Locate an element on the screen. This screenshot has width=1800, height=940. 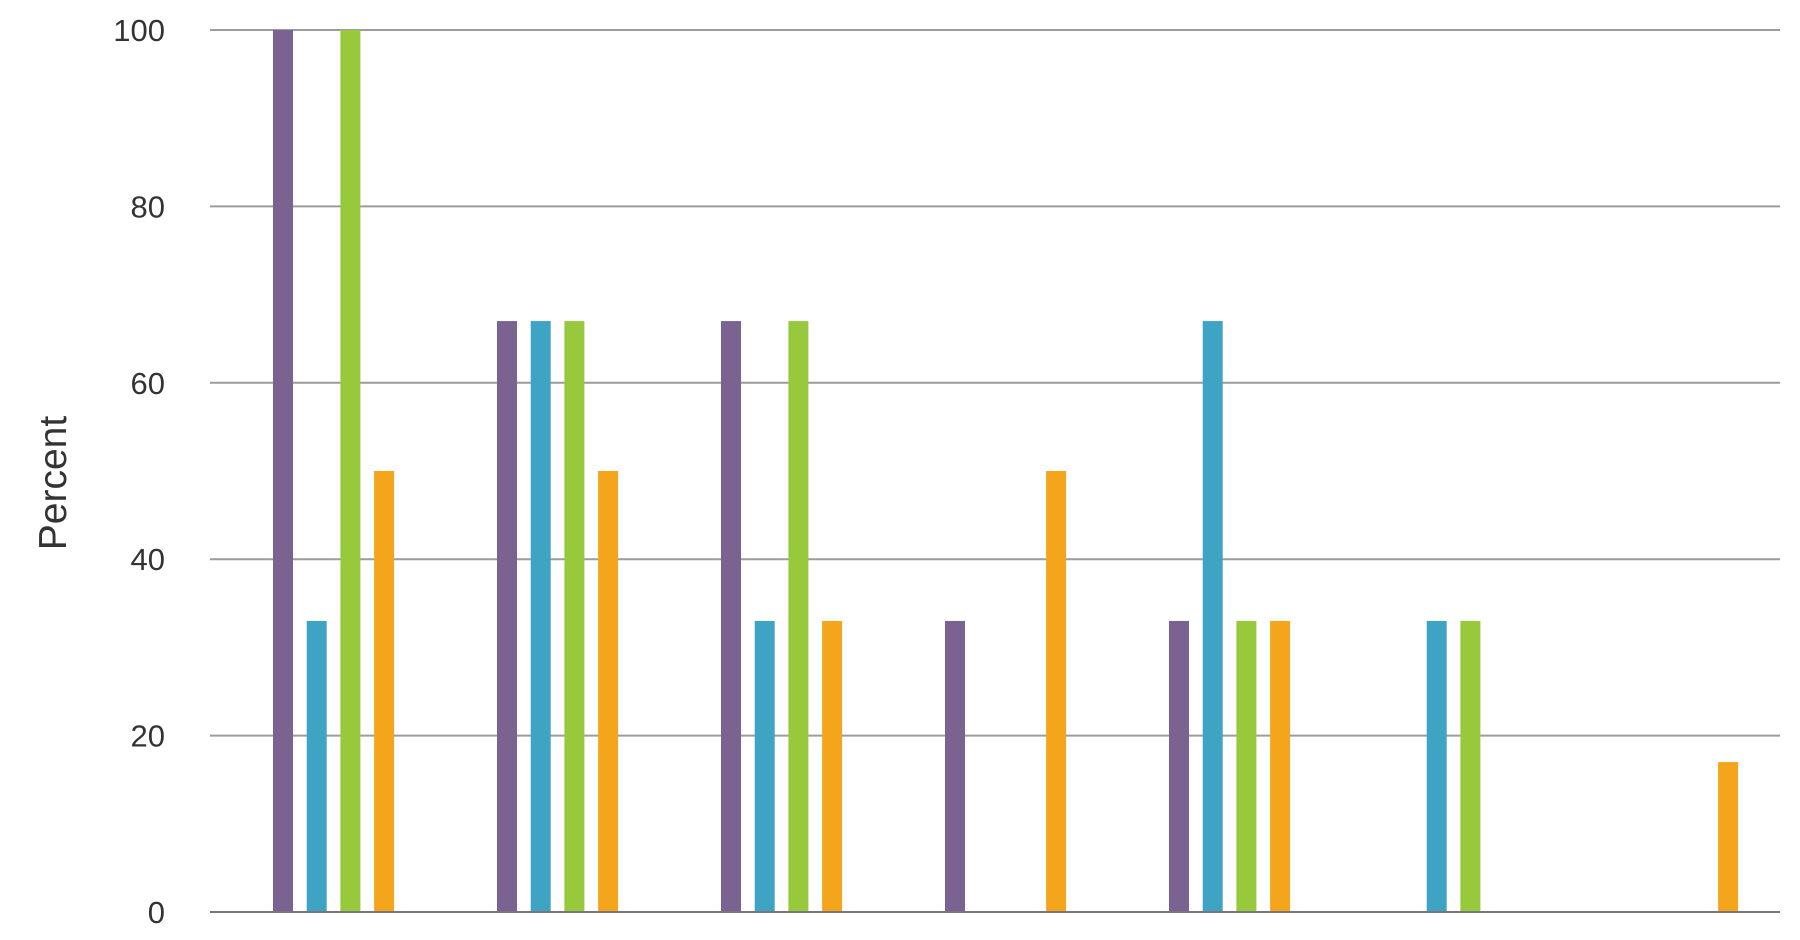
y-tick-label: 20 is located at coordinates (148, 736).